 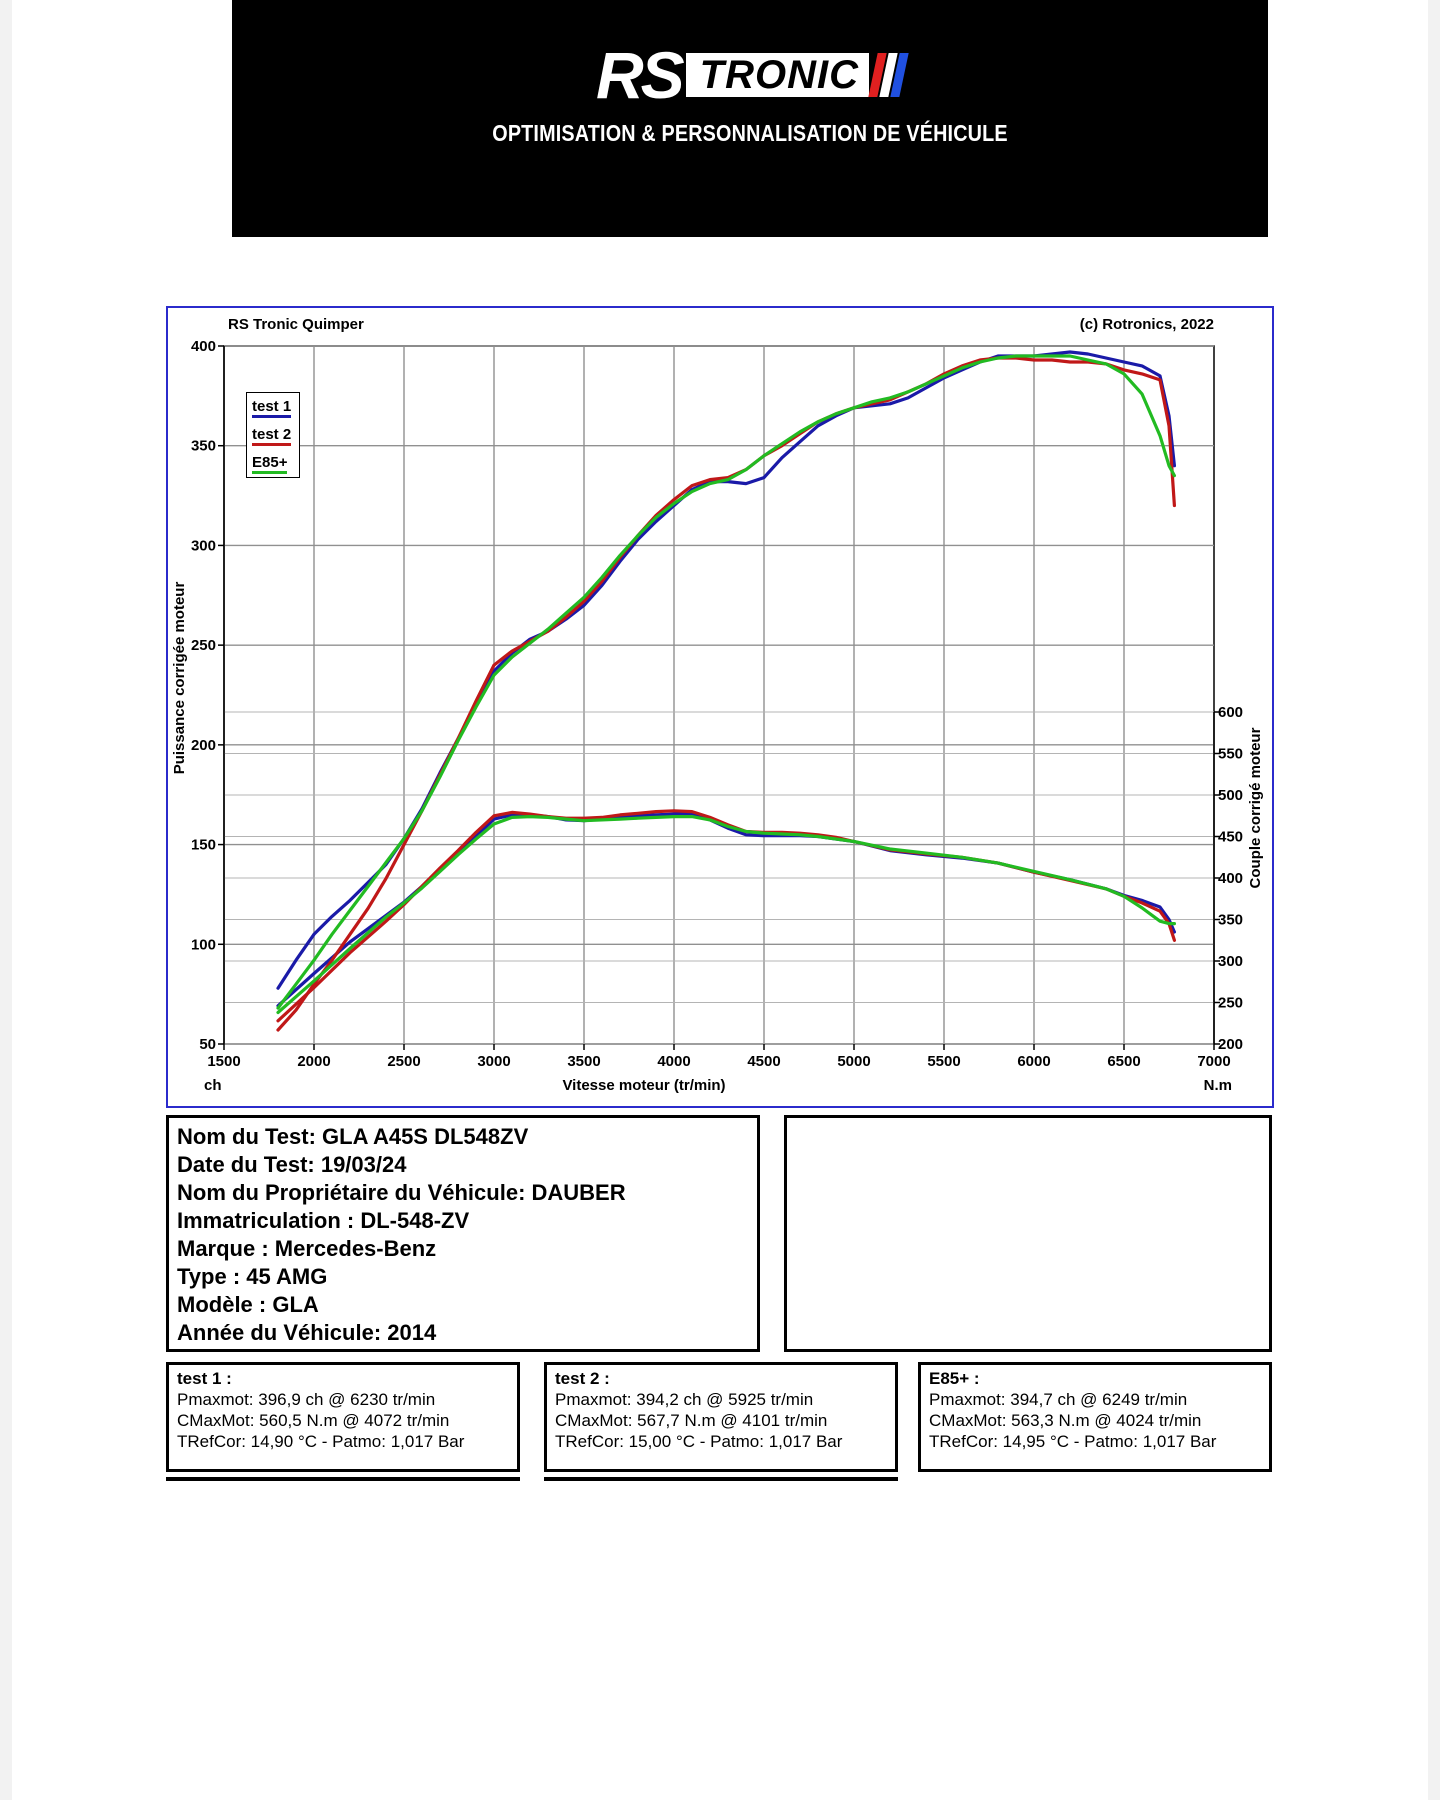 What do you see at coordinates (763, 1061) in the screenshot?
I see `x-tick-label: 4500` at bounding box center [763, 1061].